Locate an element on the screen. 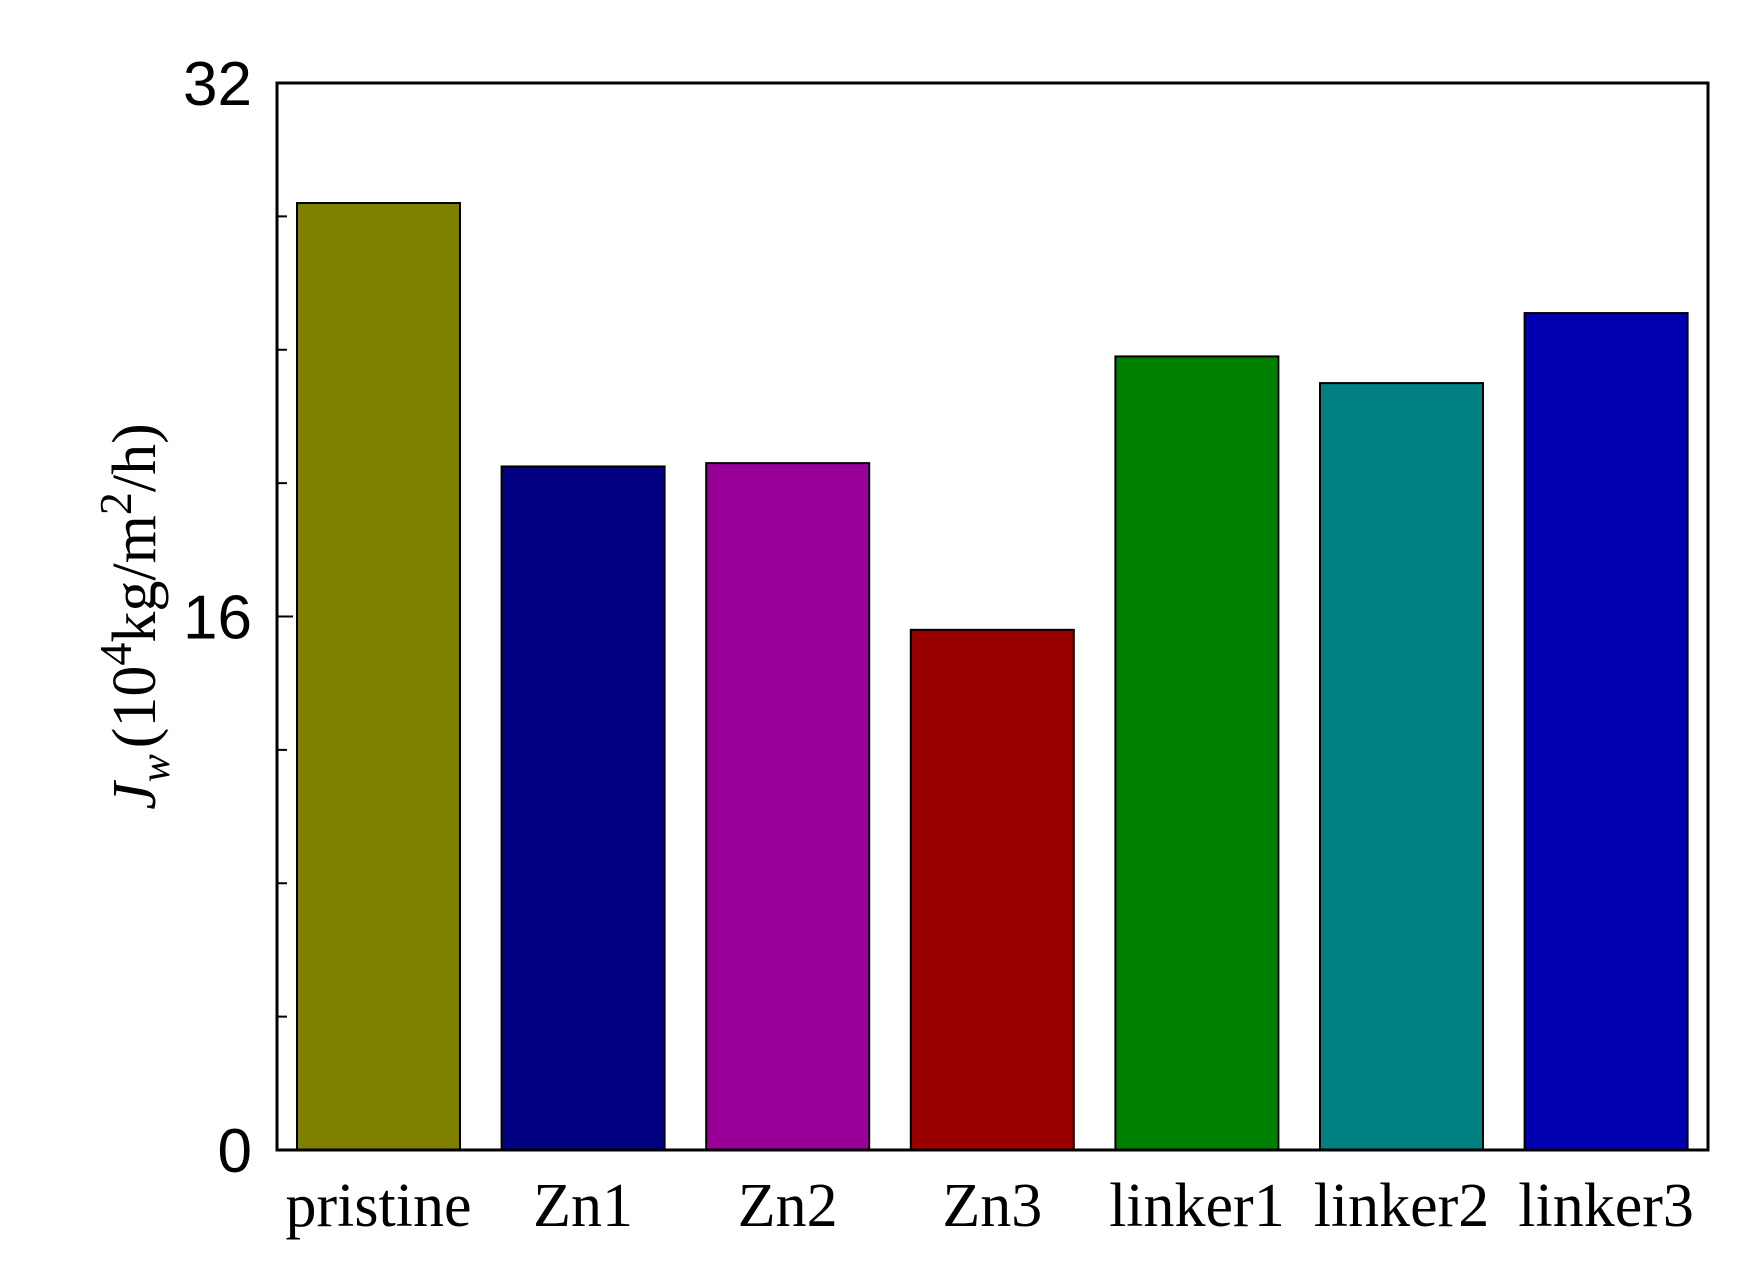 The image size is (1748, 1272). y-label-close: /h) is located at coordinates (135, 457).